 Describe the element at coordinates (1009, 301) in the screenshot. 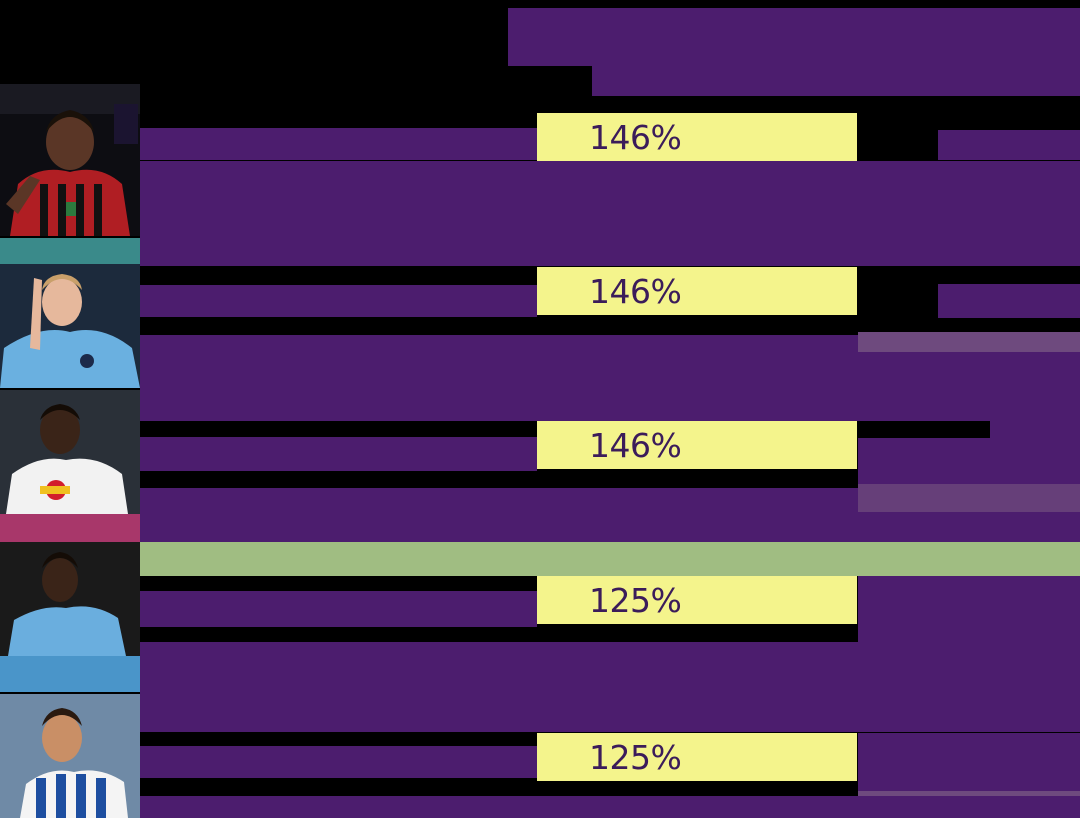

I see `row-2-label-chip` at that location.